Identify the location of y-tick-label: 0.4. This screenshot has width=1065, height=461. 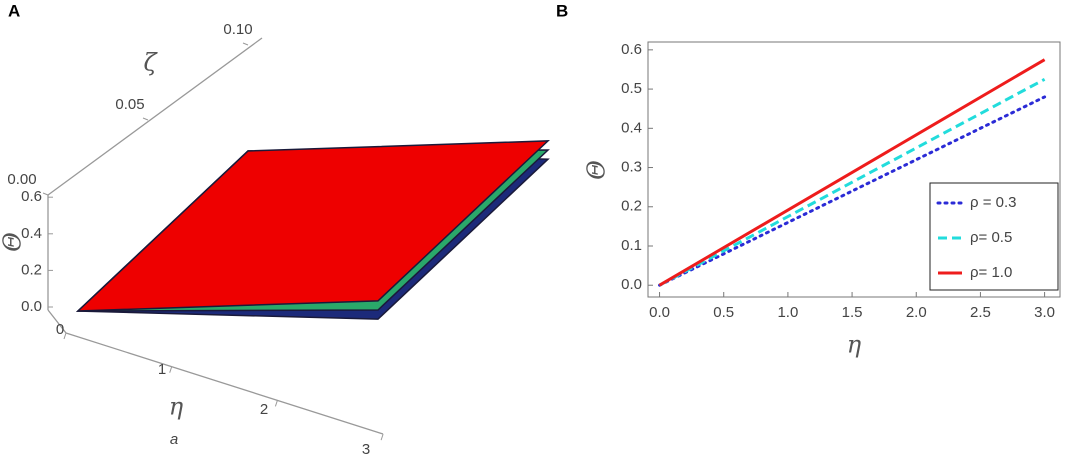
(631, 127).